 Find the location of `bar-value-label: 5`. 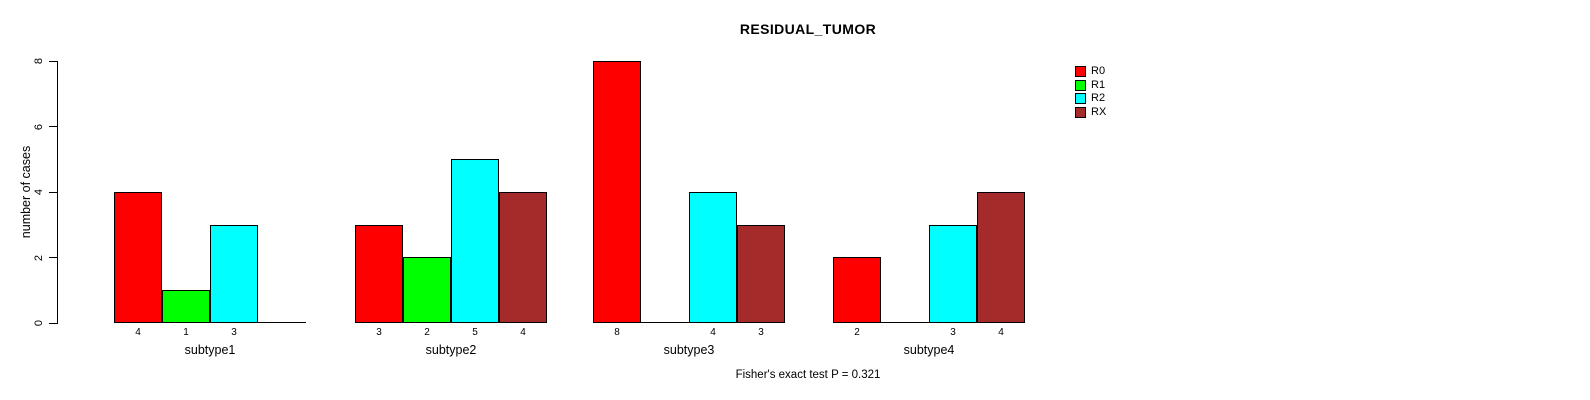

bar-value-label: 5 is located at coordinates (475, 332).